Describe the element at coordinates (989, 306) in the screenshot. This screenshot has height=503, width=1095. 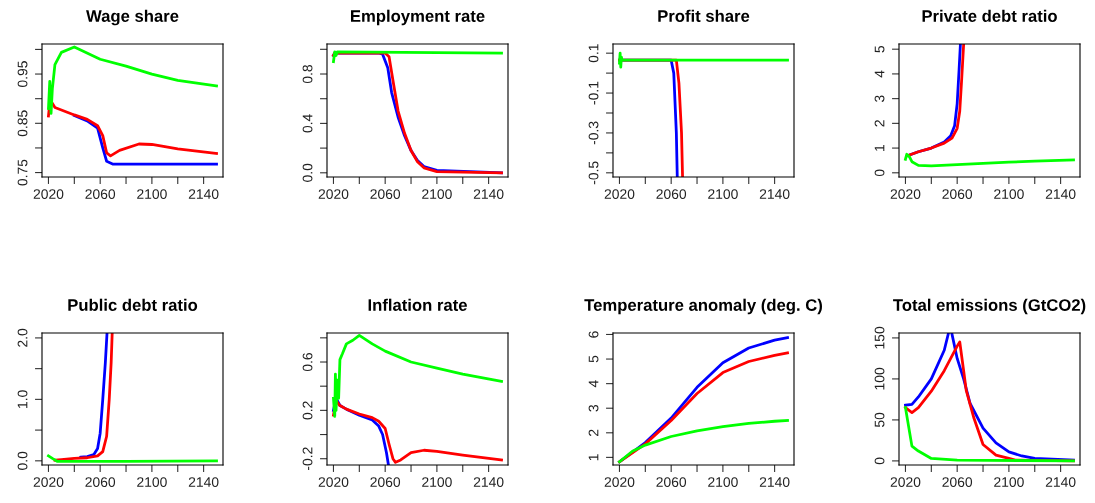
I see `chart-title: Total emissions (GtCO2)` at that location.